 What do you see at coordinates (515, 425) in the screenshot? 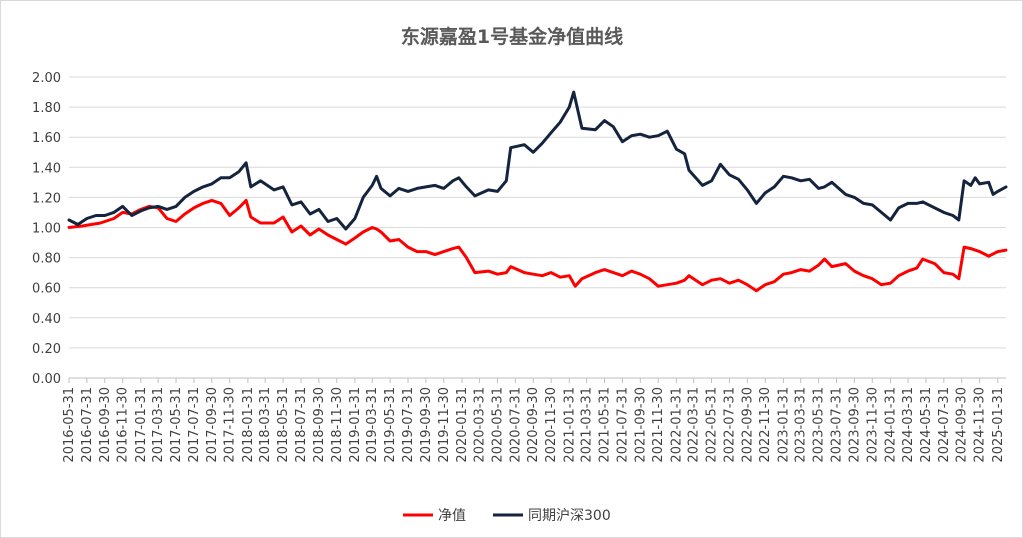
I see `x-tick-label: 2020-07-31` at bounding box center [515, 425].